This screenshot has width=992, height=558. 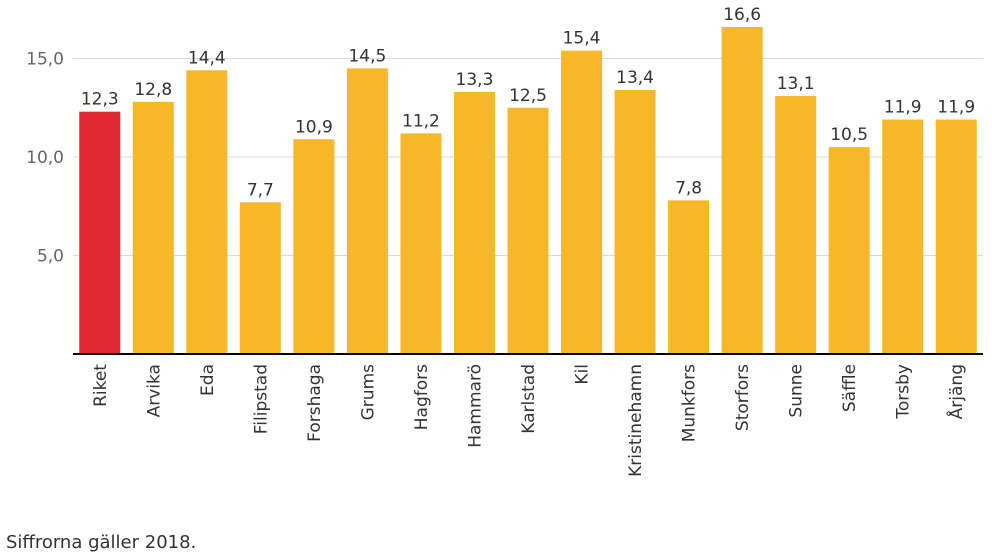 I want to click on data-label: 16,6, so click(x=742, y=15).